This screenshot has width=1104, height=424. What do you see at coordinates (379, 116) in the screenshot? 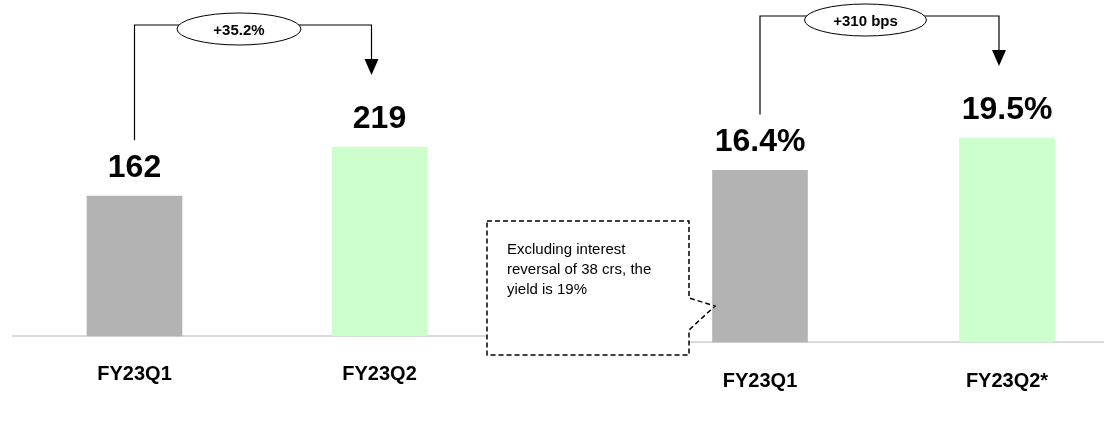
I see `data-label: 219` at bounding box center [379, 116].